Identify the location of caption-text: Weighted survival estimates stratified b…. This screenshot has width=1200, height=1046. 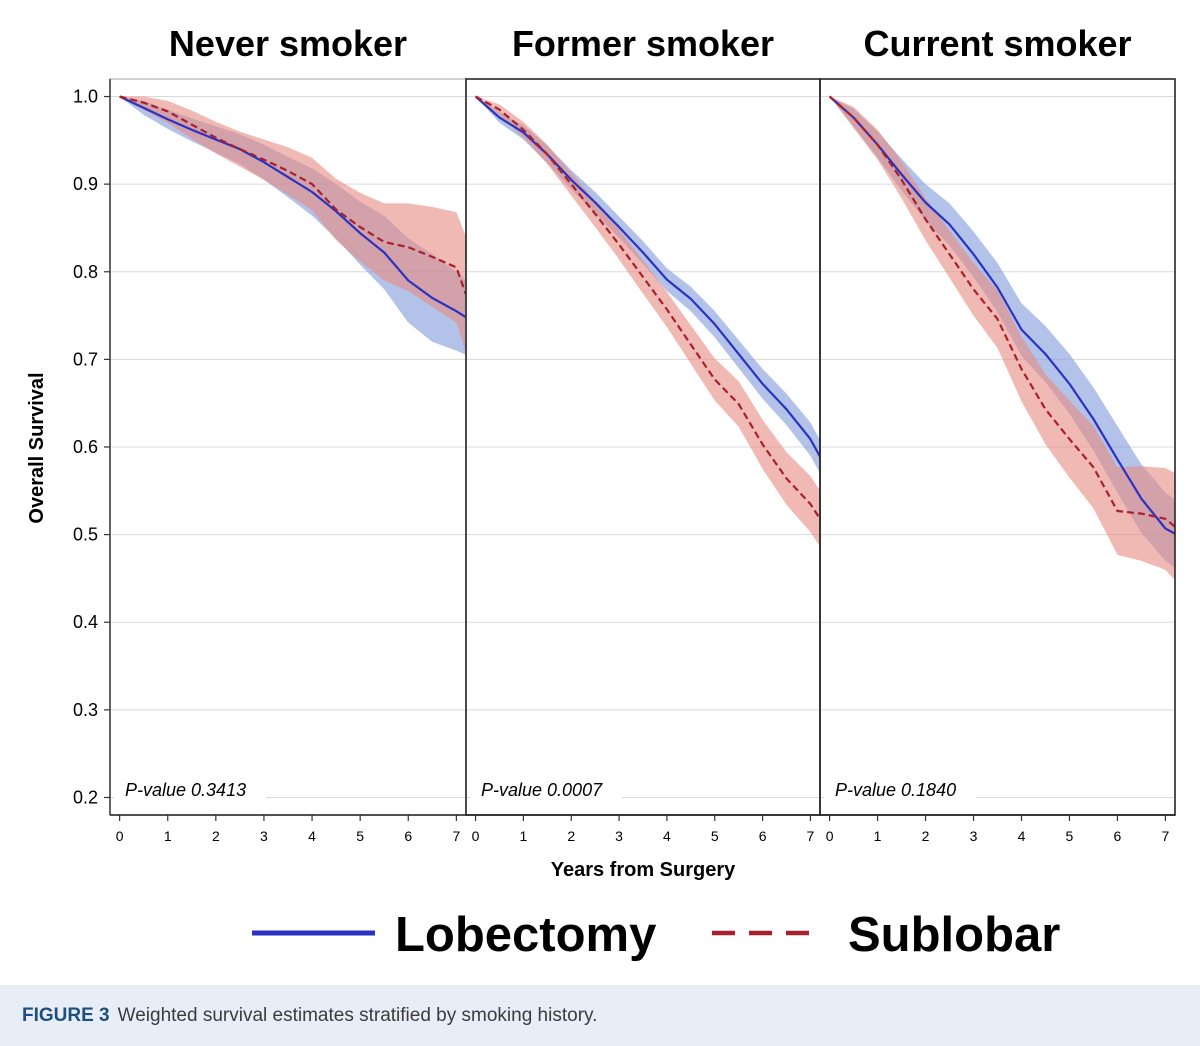
(357, 1015).